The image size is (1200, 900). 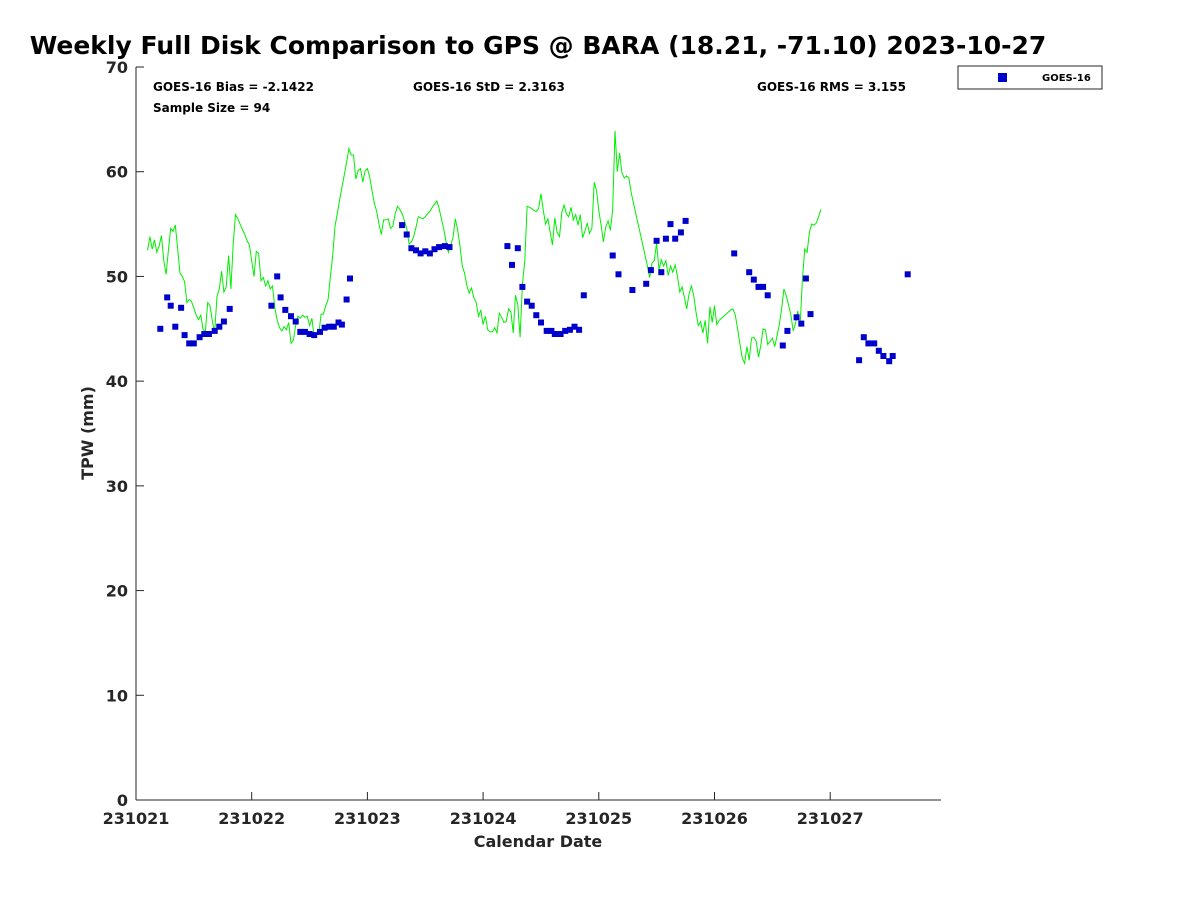 What do you see at coordinates (117, 67) in the screenshot?
I see `y-tick-label: 70` at bounding box center [117, 67].